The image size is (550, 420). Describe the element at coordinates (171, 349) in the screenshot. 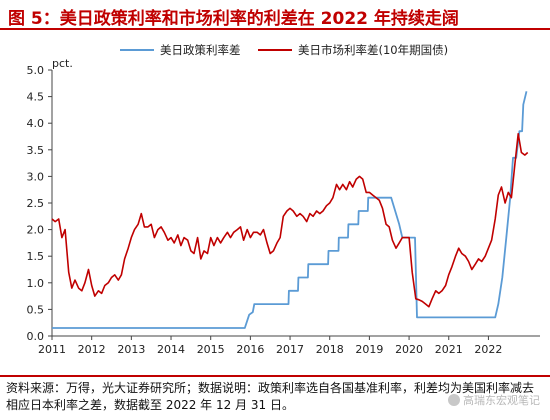

I see `x-tick-label: 2014` at that location.